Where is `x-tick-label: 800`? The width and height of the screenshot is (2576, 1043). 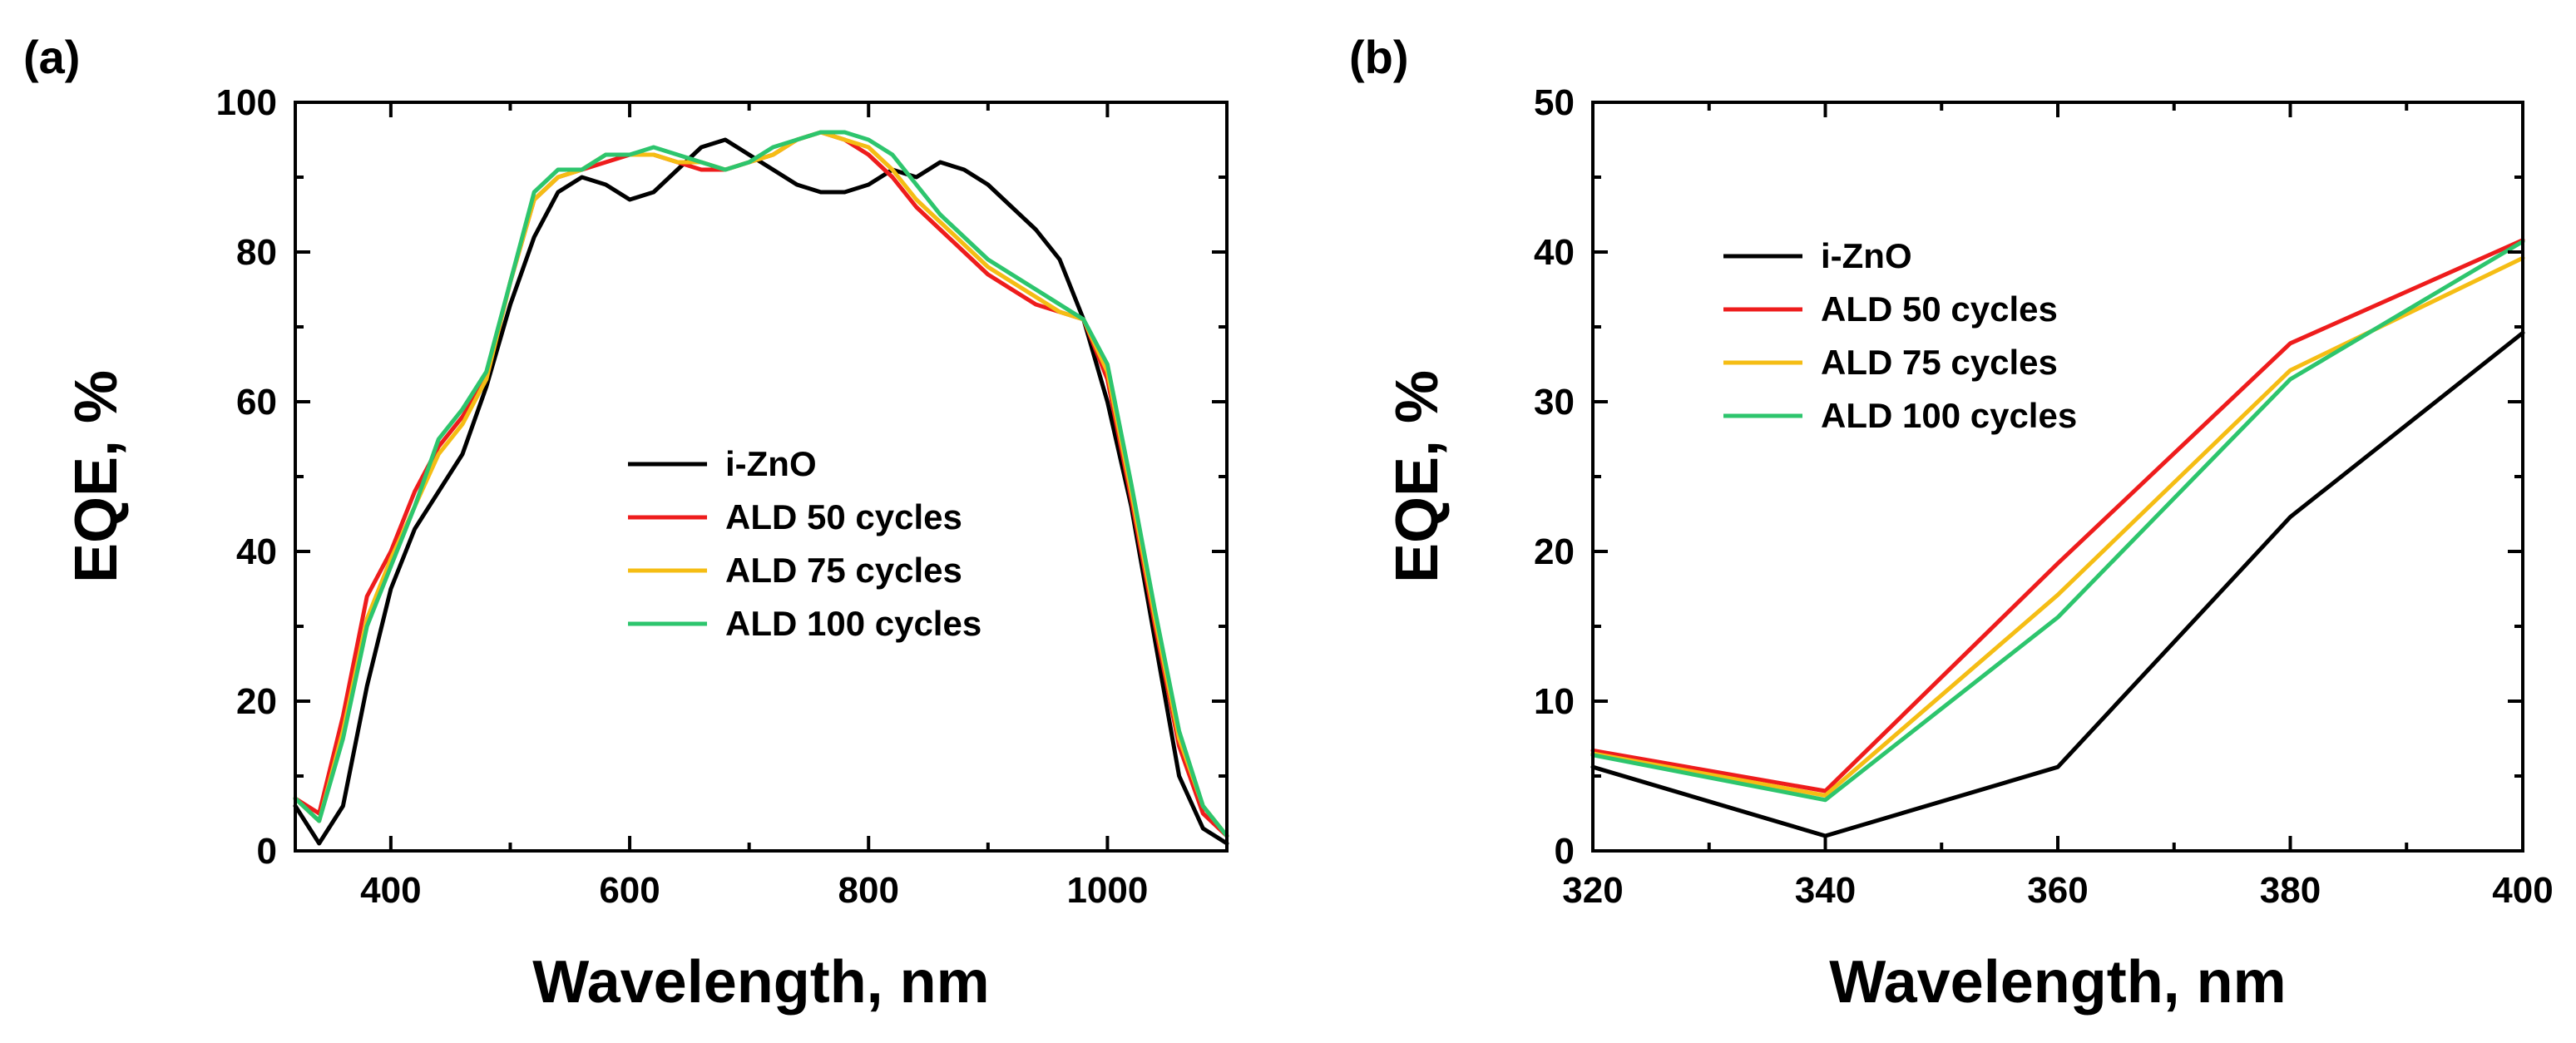 x-tick-label: 800 is located at coordinates (869, 890).